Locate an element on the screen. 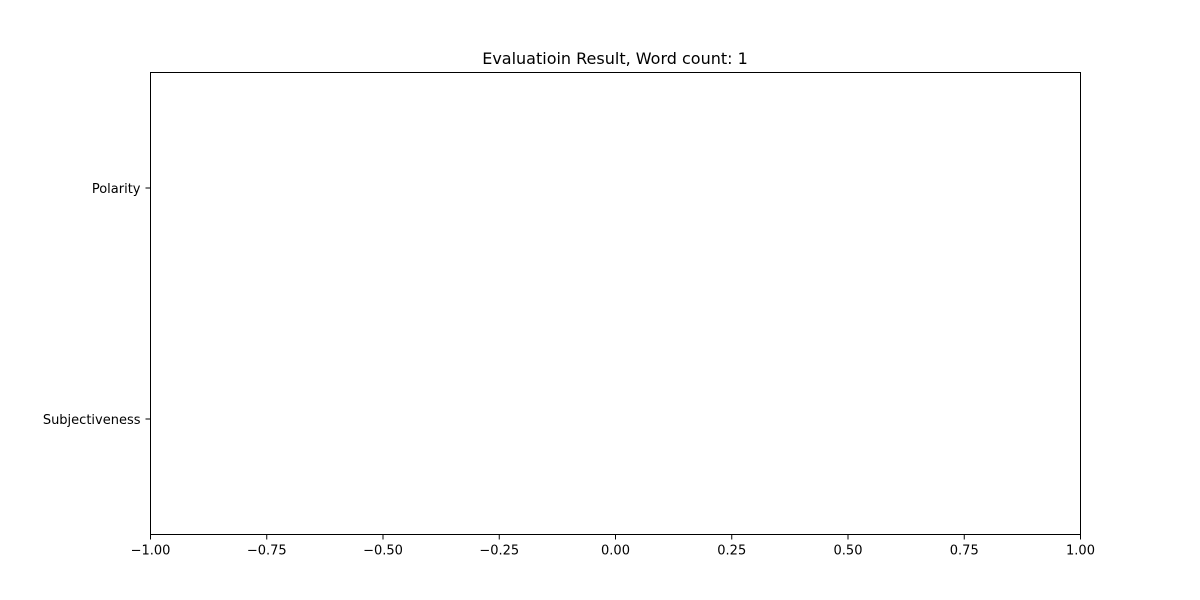  x-tick-label: −0.50 is located at coordinates (383, 551).